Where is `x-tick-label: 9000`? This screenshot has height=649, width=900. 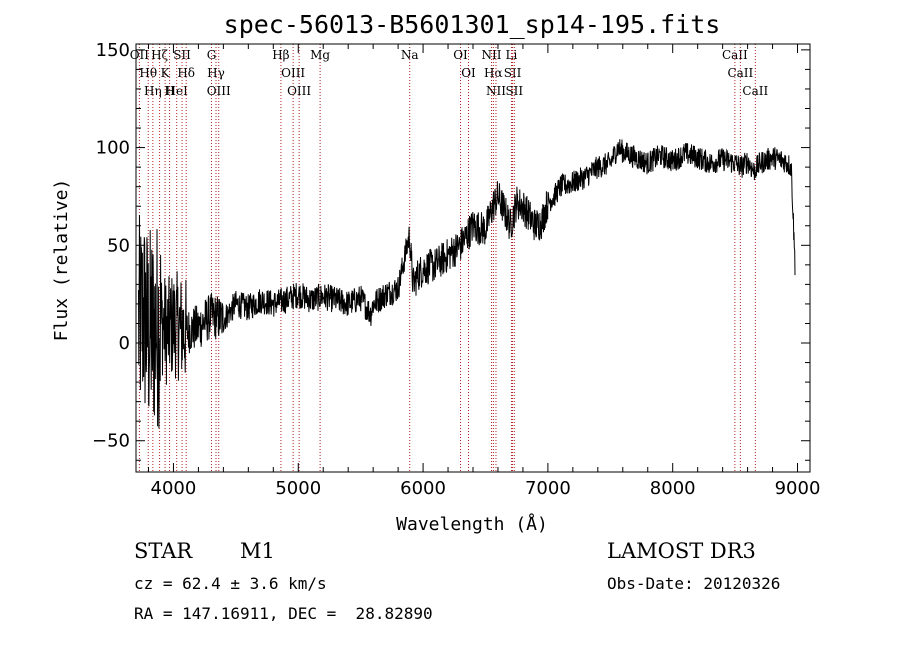
x-tick-label: 9000 is located at coordinates (798, 488).